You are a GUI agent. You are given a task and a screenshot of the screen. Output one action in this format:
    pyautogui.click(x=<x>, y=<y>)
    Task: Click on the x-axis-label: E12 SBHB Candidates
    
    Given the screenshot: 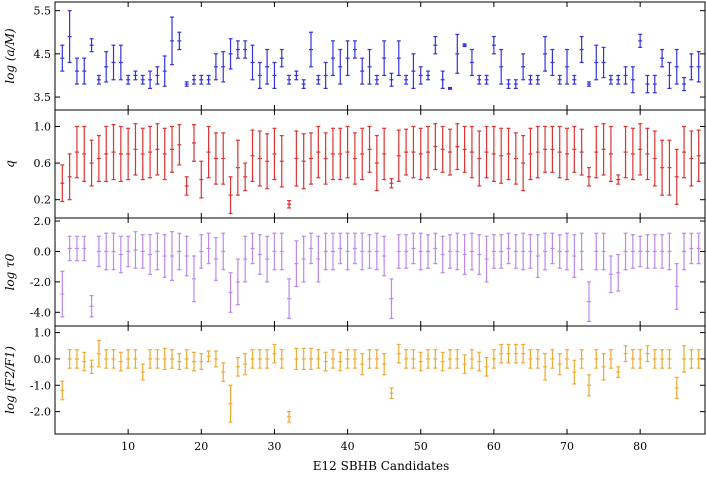 What is the action you would take?
    pyautogui.click(x=381, y=466)
    